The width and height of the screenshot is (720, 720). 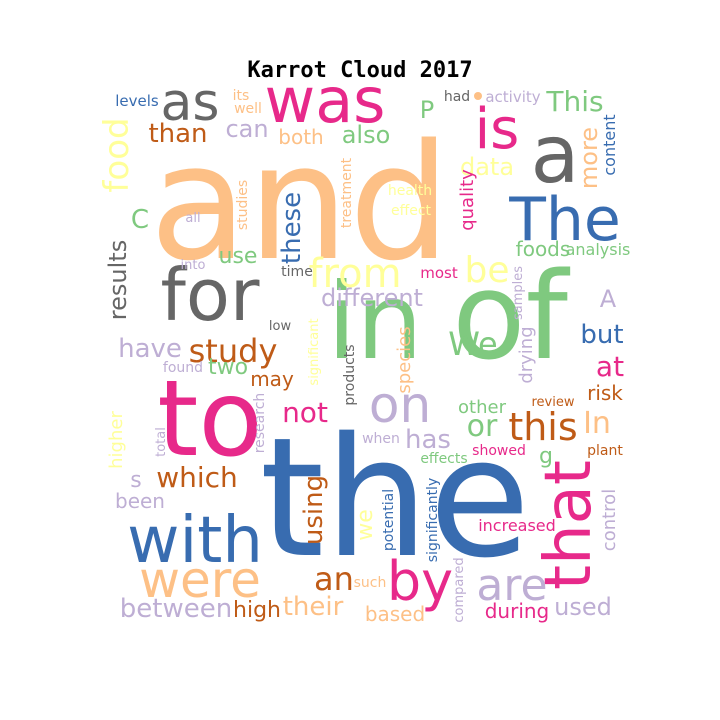 What do you see at coordinates (297, 272) in the screenshot?
I see `word-time-84: time` at bounding box center [297, 272].